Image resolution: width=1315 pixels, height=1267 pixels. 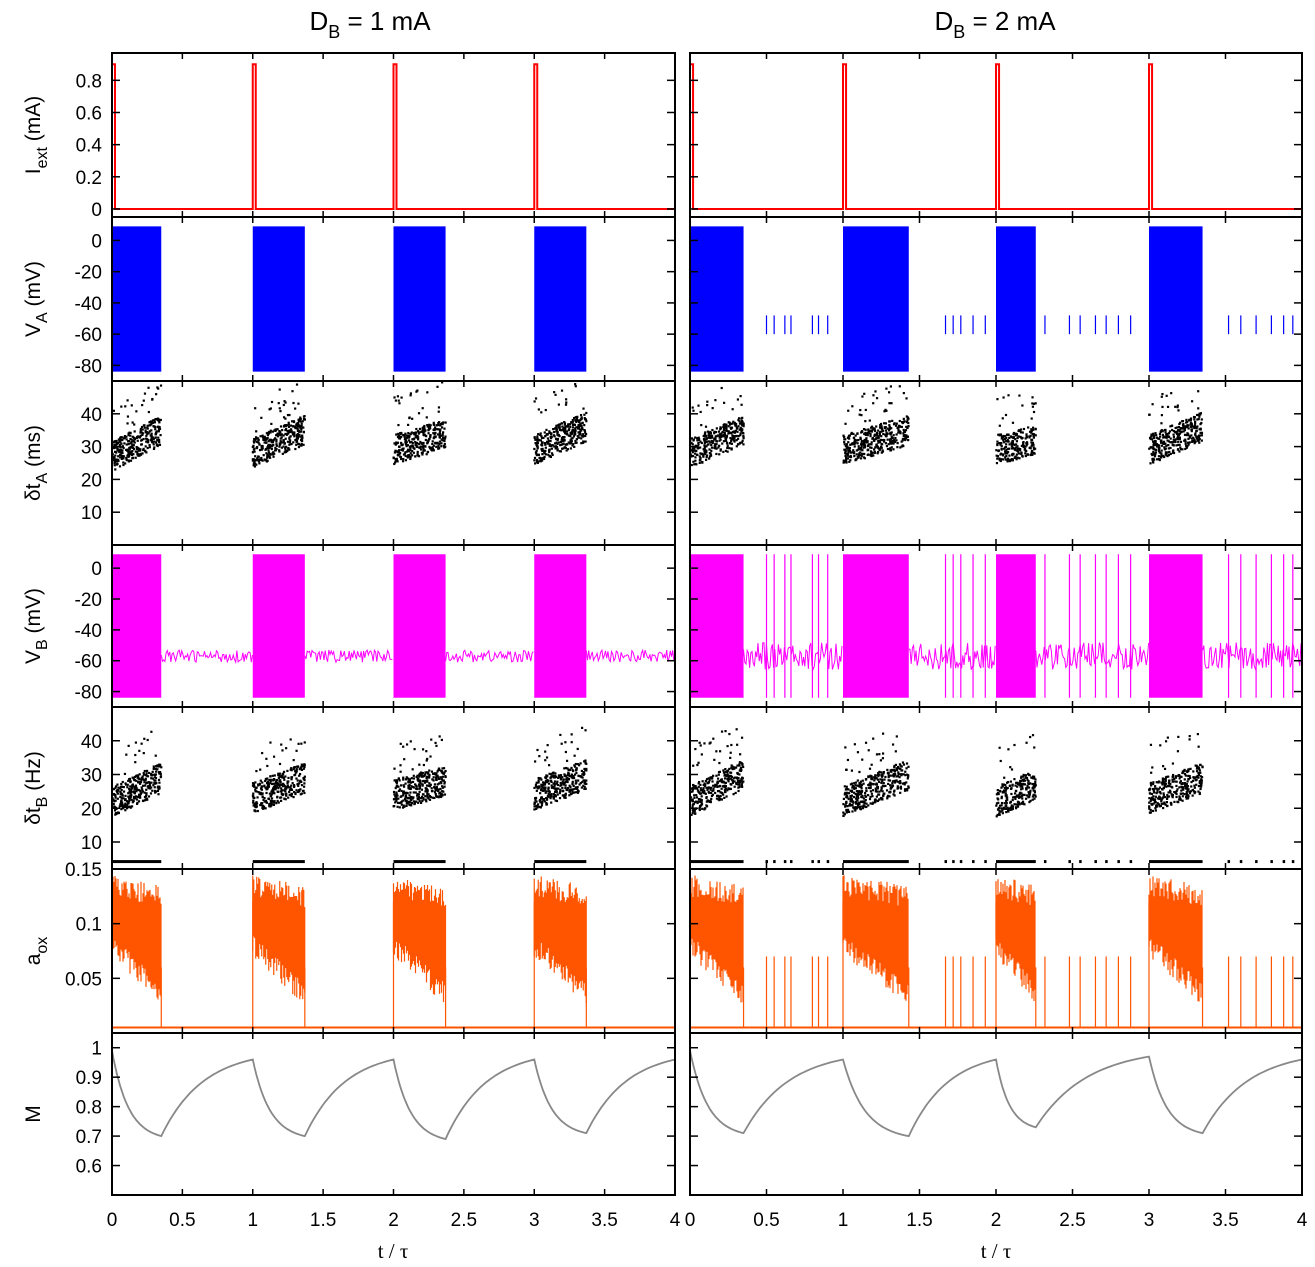 What do you see at coordinates (996, 626) in the screenshot?
I see `panel-vb-col2` at bounding box center [996, 626].